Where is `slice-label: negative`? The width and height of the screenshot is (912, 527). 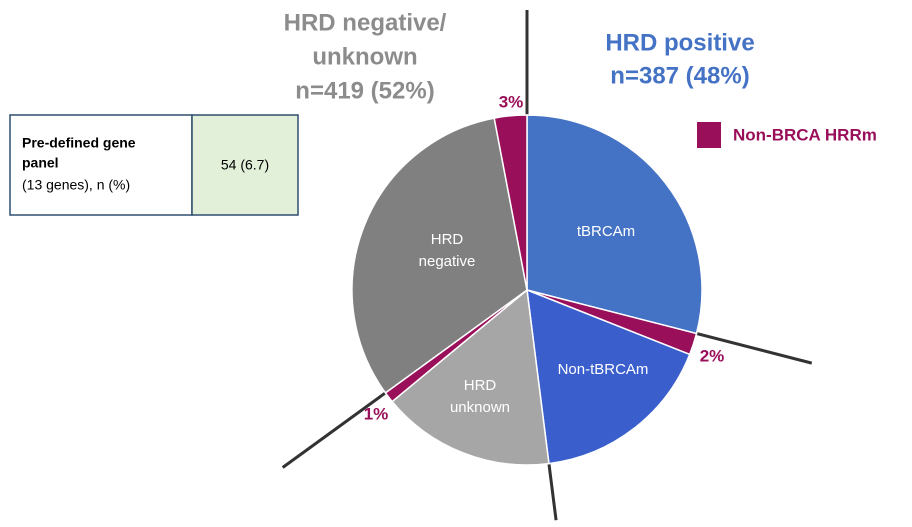
slice-label: negative is located at coordinates (447, 261).